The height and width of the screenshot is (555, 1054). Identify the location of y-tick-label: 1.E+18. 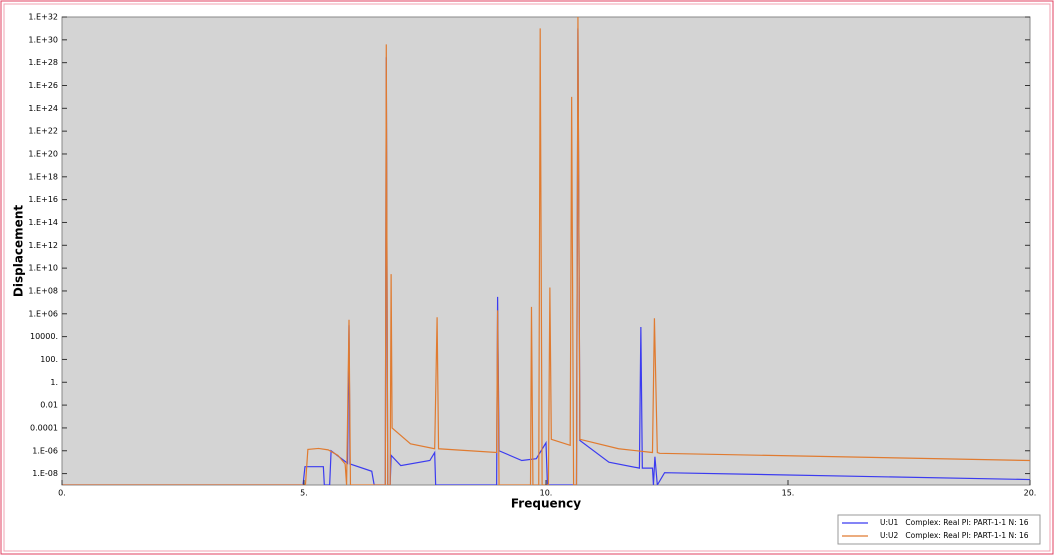
(43, 176).